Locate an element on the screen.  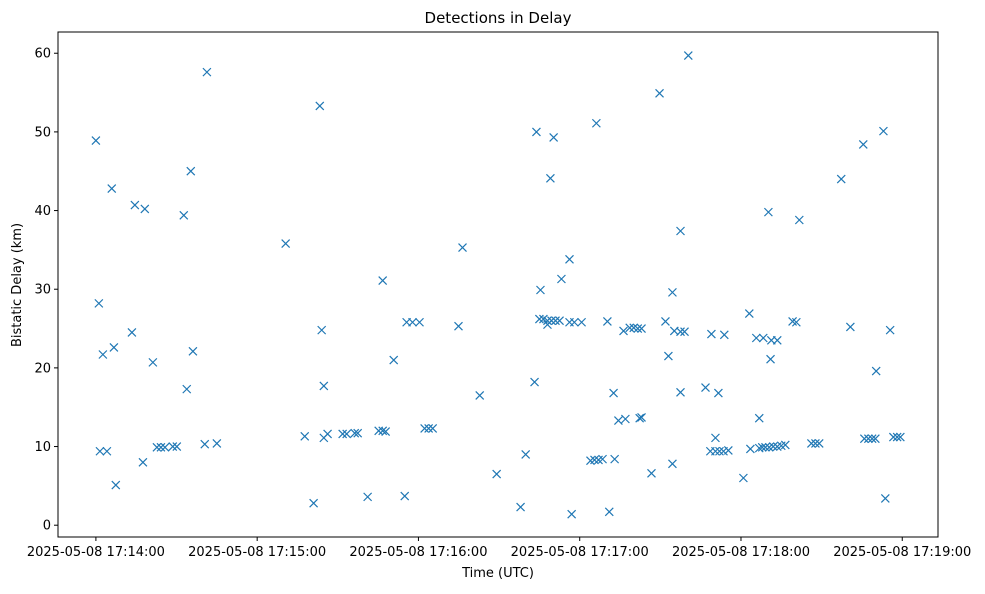
y-axis: 0 10 20 30 40 50 60 is located at coordinates (46, 290).